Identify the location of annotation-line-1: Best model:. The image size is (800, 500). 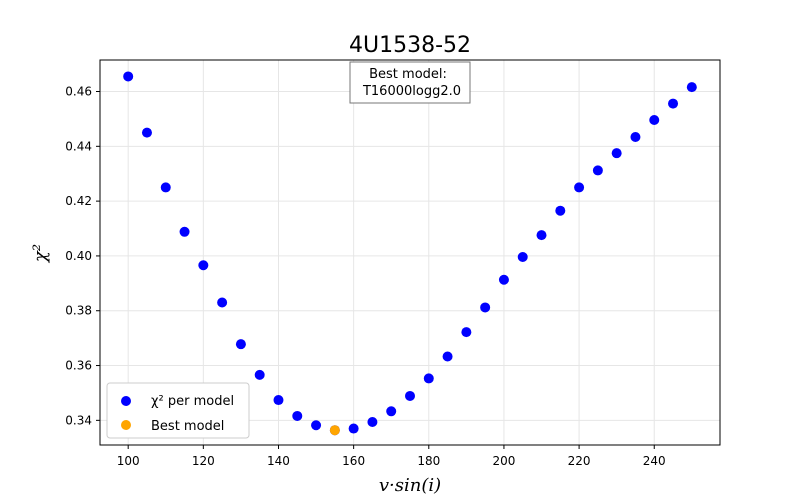
(408, 74).